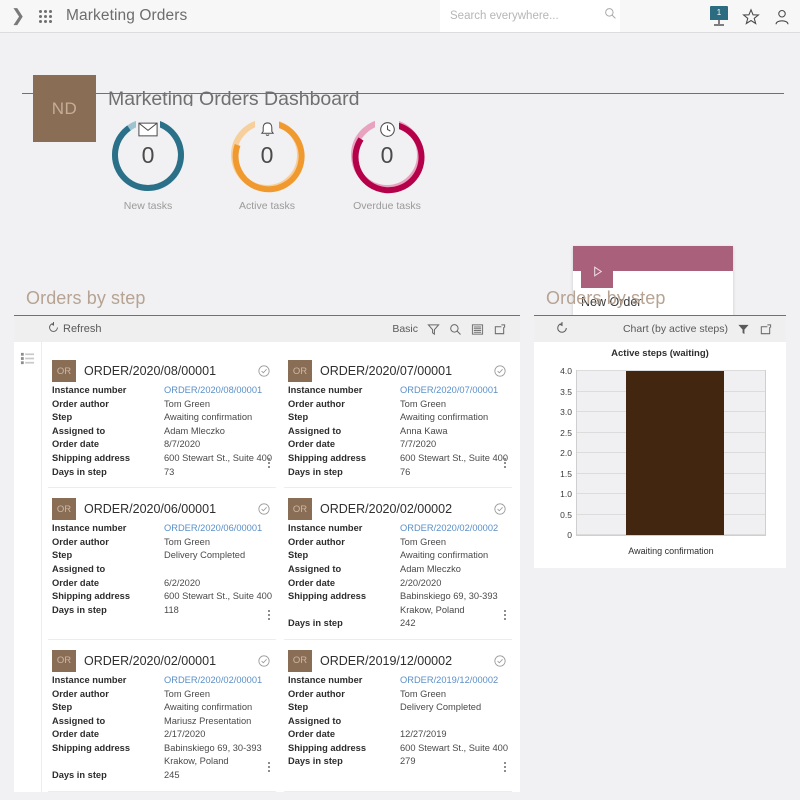  Describe the element at coordinates (162, 432) in the screenshot. I see `order-field-row: Assigned to Adam Mleczko` at that location.